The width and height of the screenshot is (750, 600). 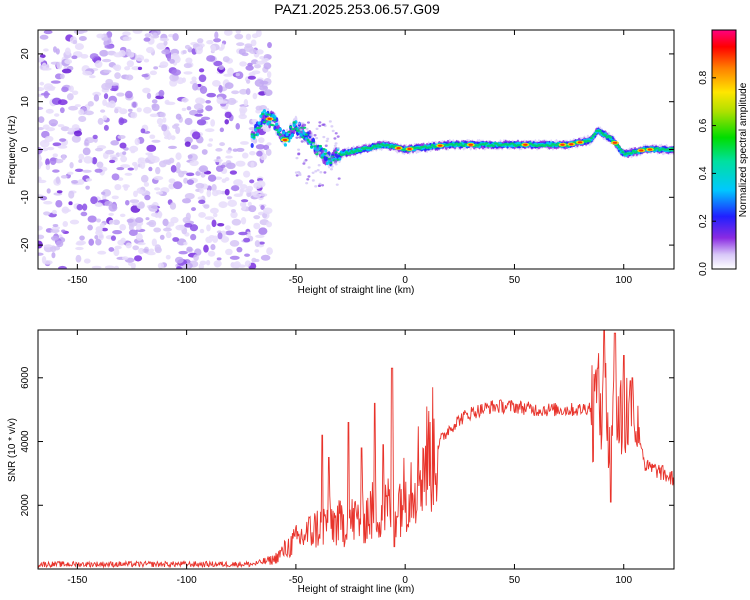 What do you see at coordinates (25, 441) in the screenshot?
I see `bottom-ytick-label: 4000` at bounding box center [25, 441].